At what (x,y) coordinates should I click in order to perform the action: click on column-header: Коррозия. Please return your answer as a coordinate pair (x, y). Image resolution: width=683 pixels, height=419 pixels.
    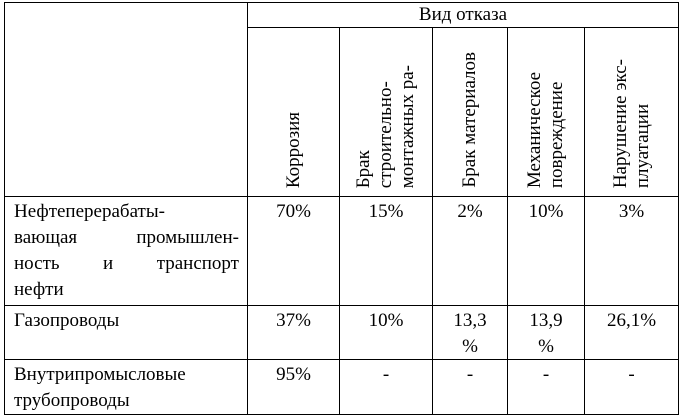
    Looking at the image, I should click on (293, 112).